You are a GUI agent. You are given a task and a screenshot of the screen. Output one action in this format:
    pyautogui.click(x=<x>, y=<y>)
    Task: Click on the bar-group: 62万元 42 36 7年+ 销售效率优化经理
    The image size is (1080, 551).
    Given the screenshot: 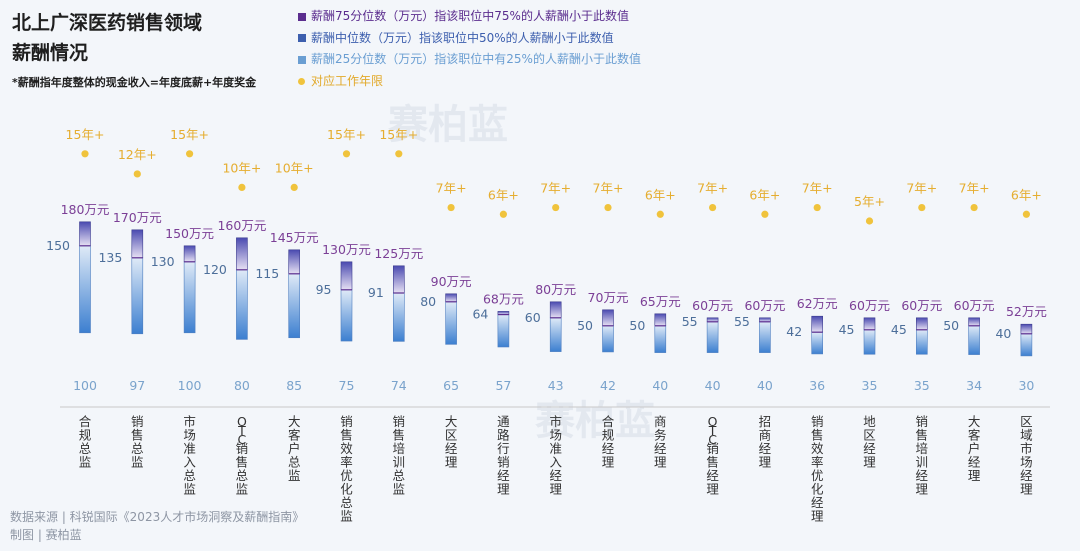 What is the action you would take?
    pyautogui.click(x=811, y=352)
    